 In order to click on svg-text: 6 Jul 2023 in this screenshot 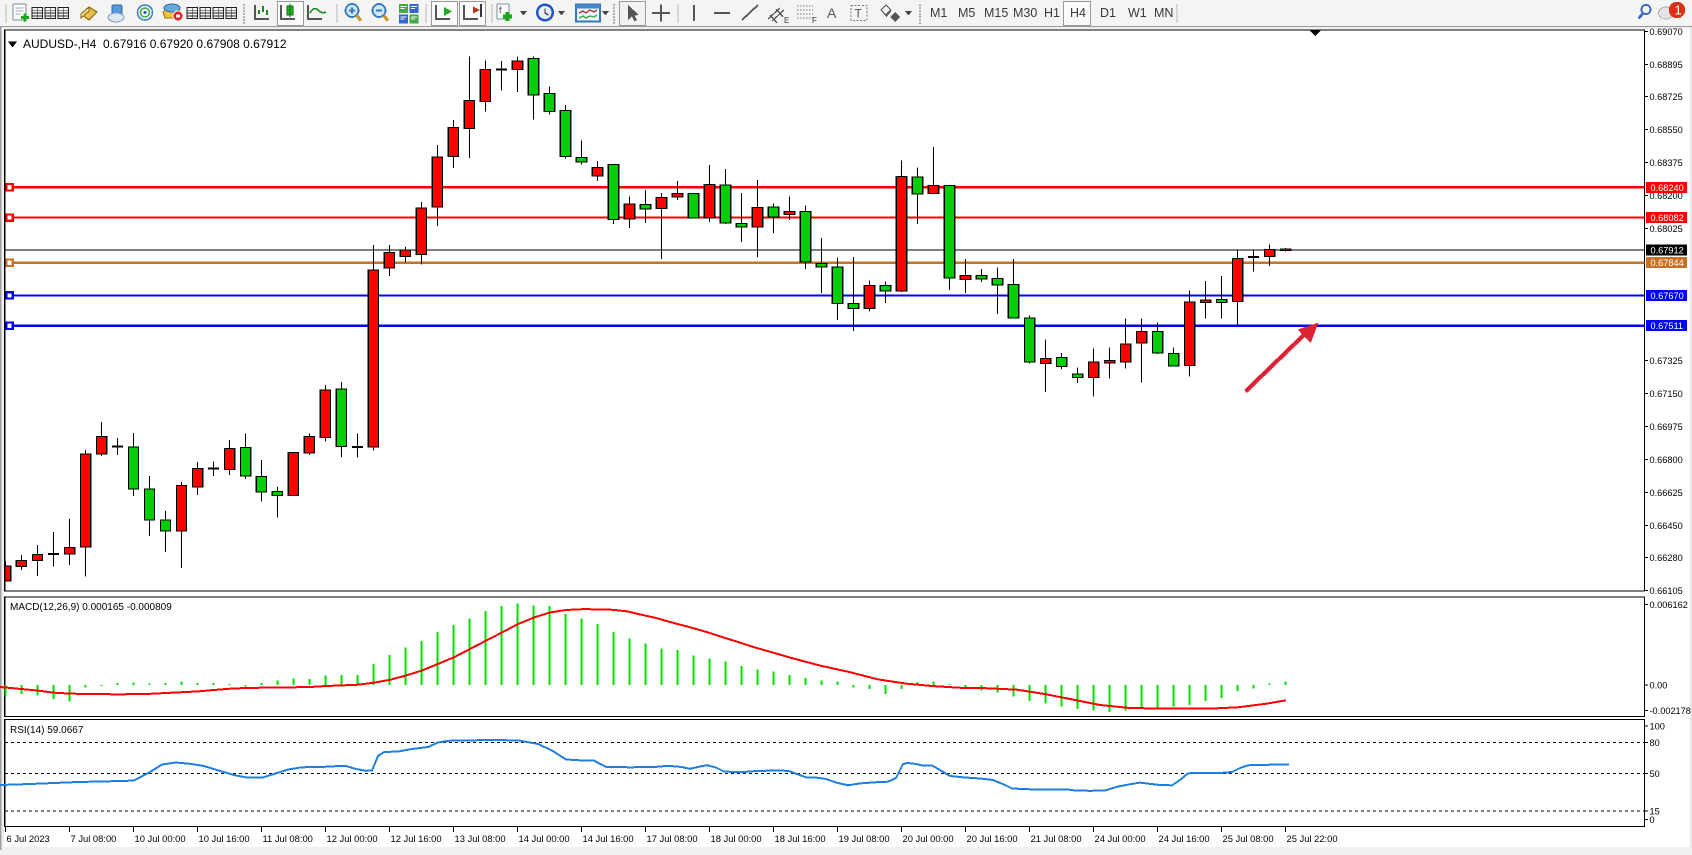, I will do `click(28, 838)`.